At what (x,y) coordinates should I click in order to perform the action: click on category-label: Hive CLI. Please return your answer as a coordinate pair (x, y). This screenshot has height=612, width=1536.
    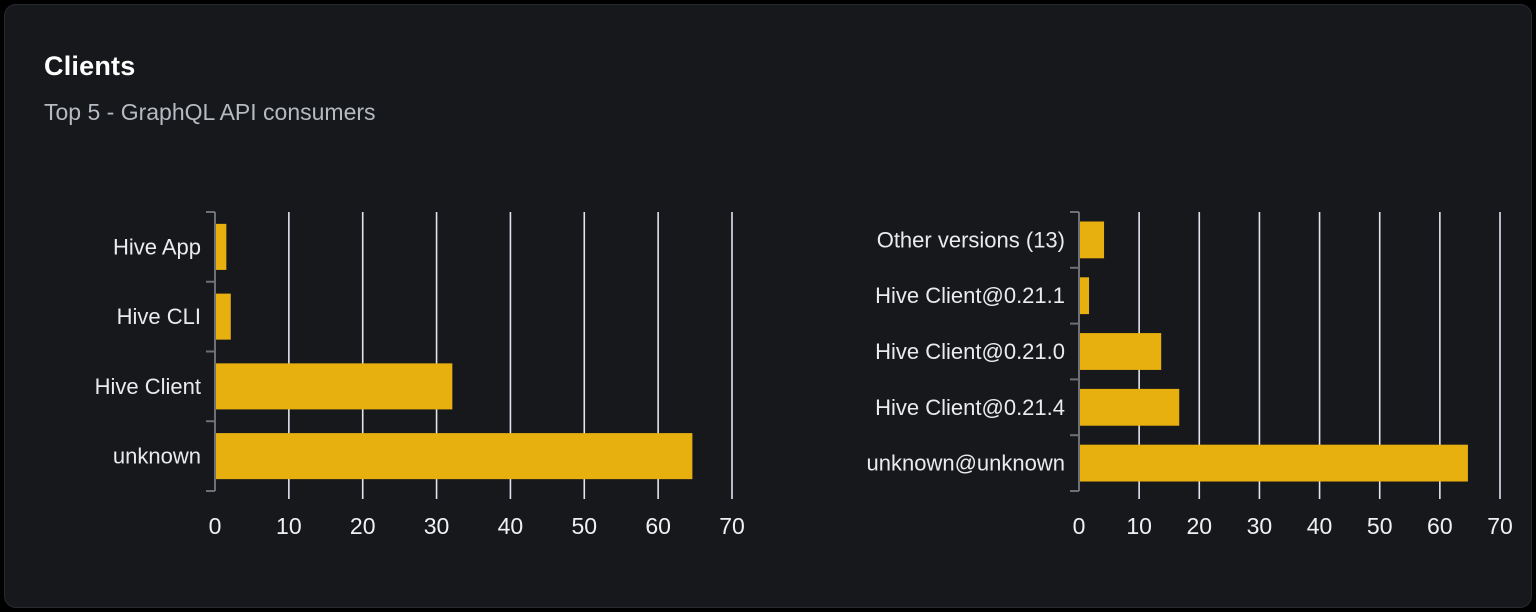
    Looking at the image, I should click on (159, 316).